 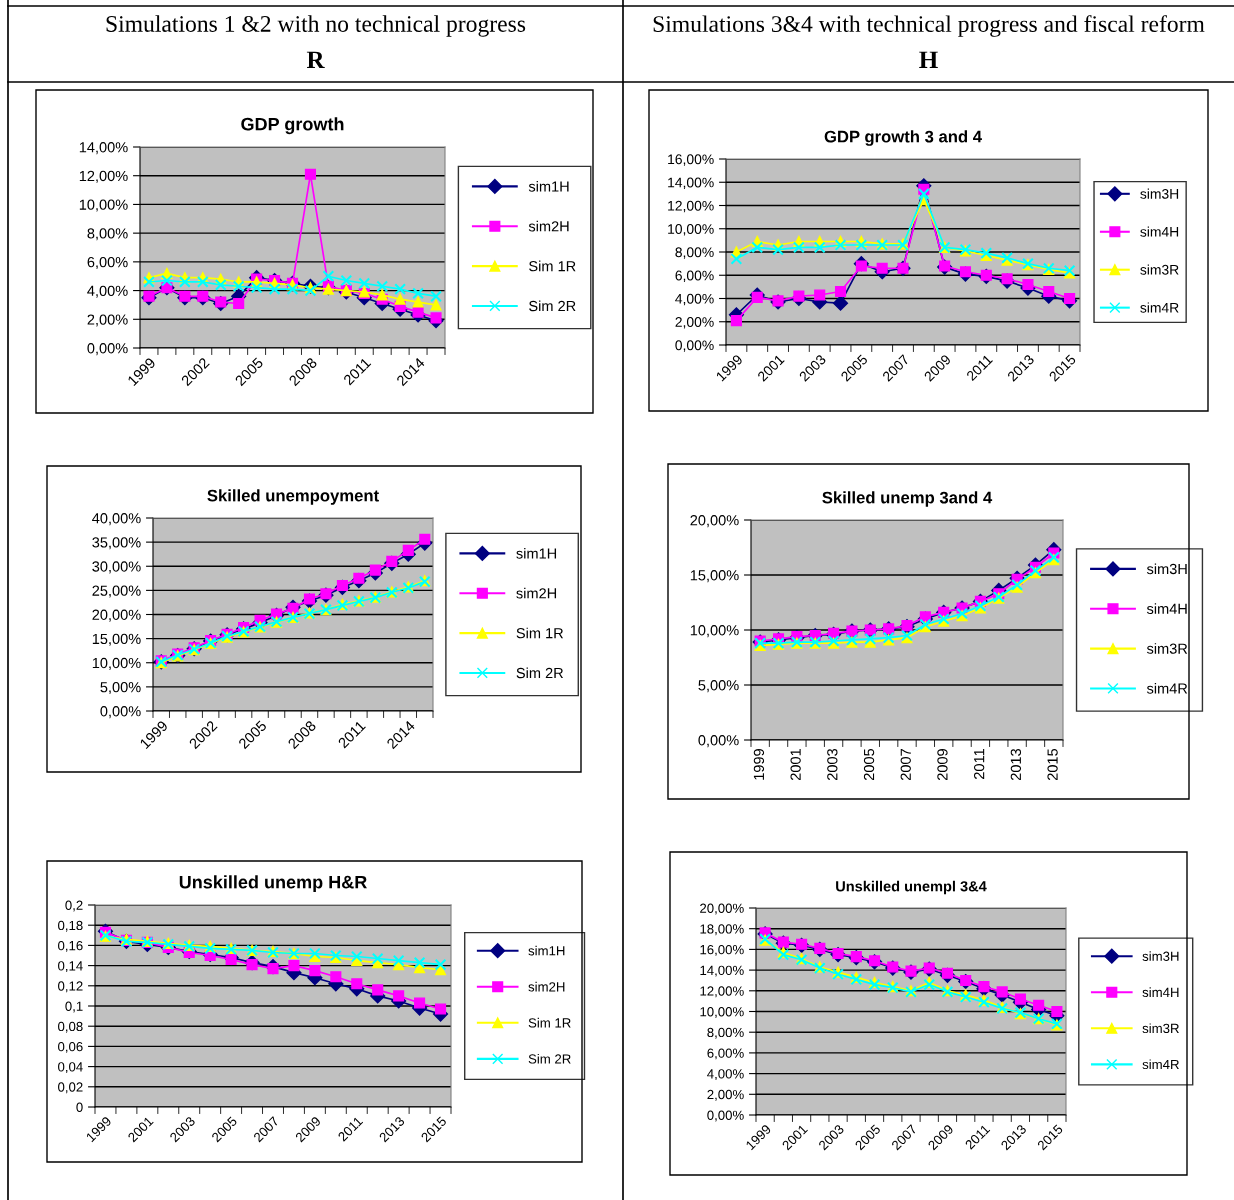 I want to click on chart-title: Skilled unemp 3and 4, so click(x=907, y=499).